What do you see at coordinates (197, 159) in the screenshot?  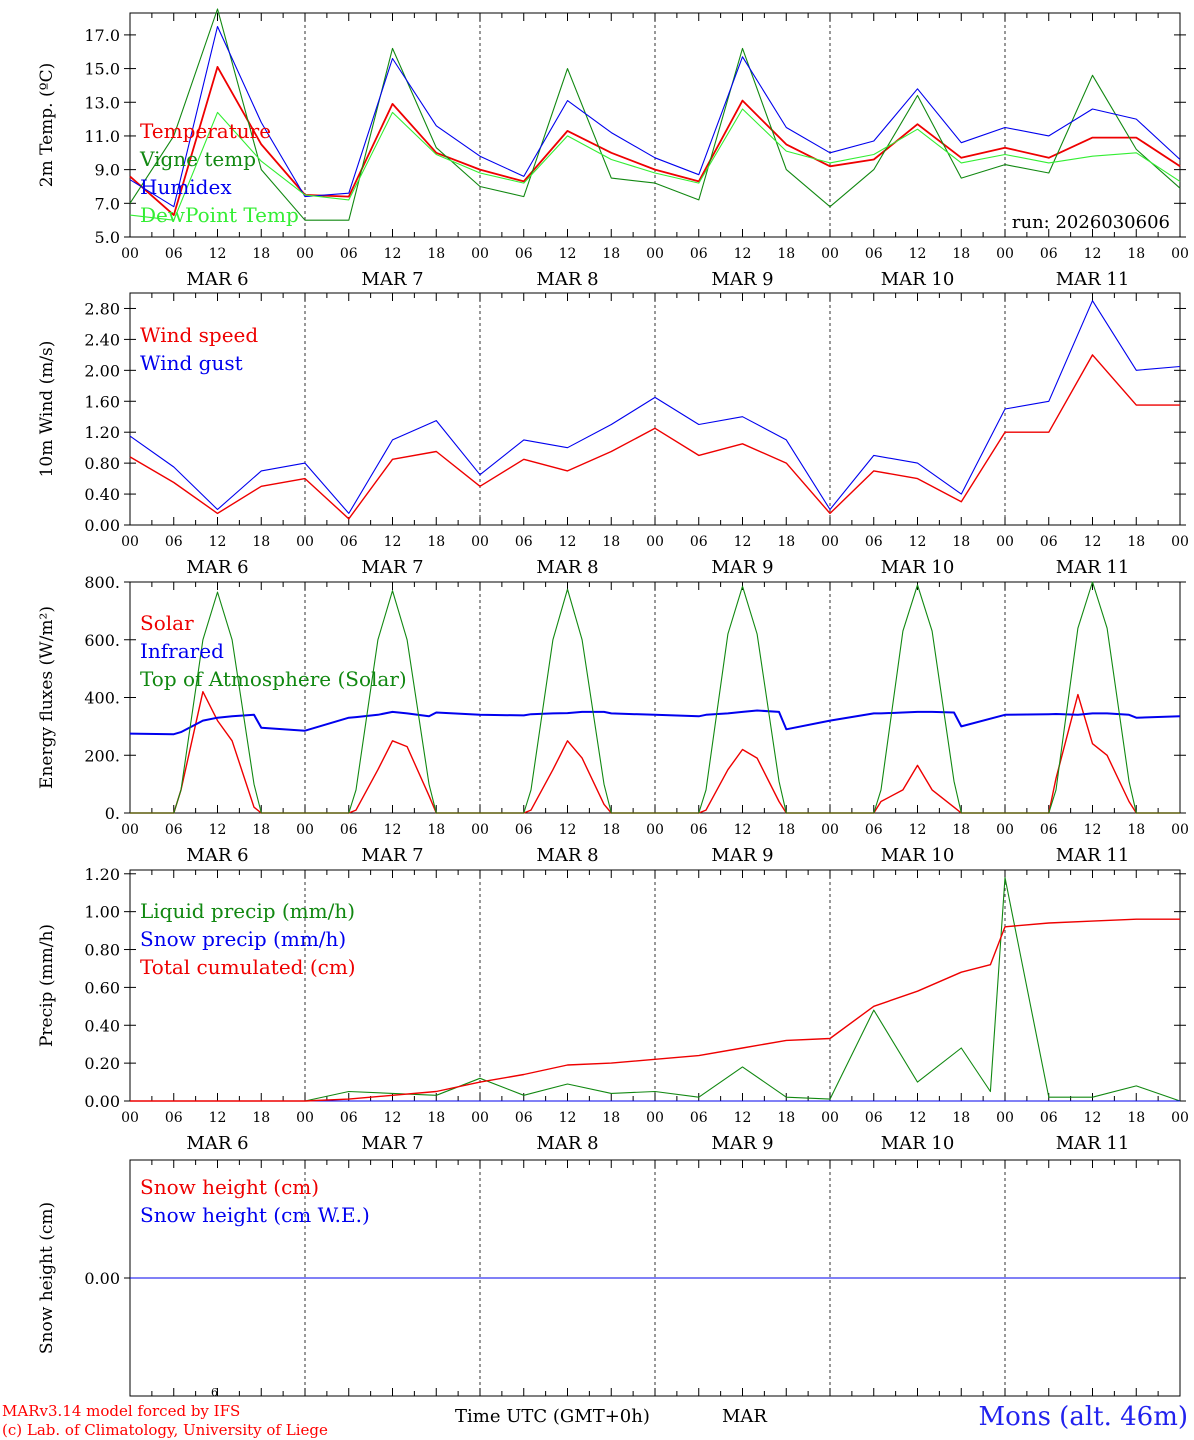 I see `legend-entry: Vigne temp` at bounding box center [197, 159].